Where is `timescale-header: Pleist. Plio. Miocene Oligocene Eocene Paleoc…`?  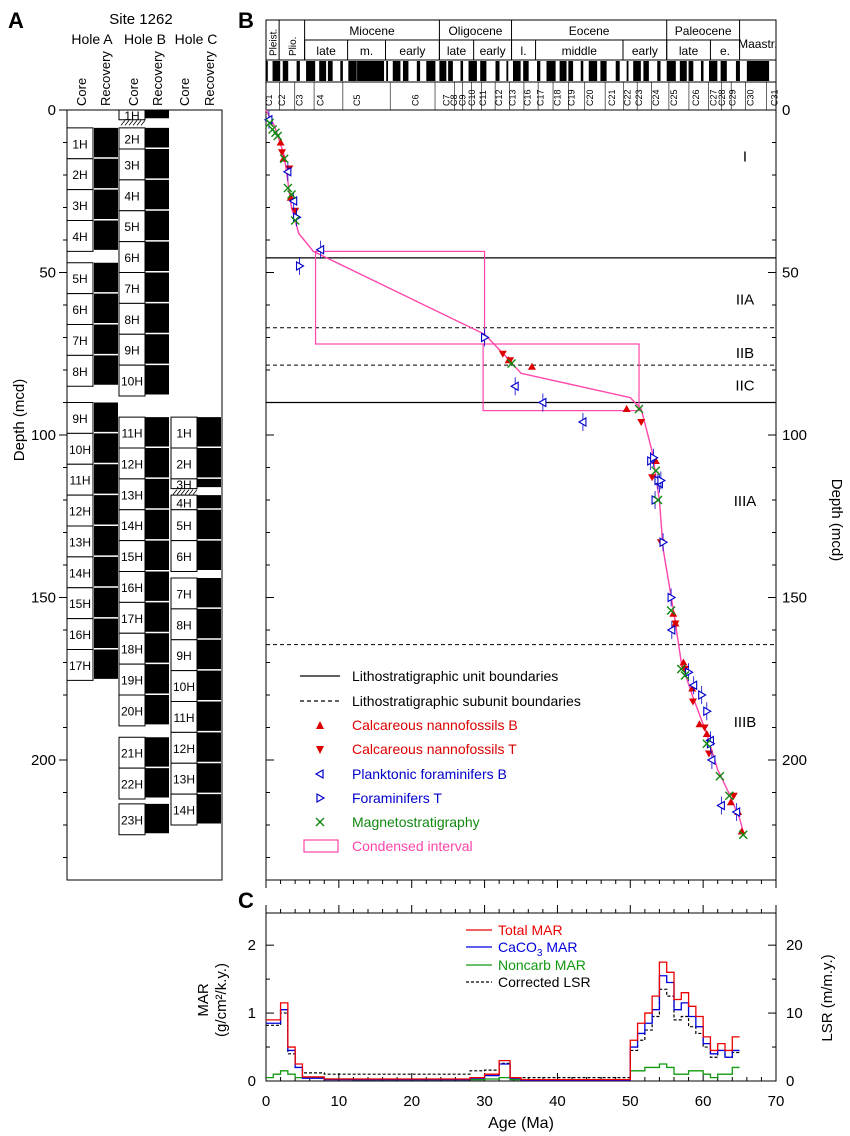
timescale-header: Pleist. Plio. Miocene Oligocene Eocene Paleoc… is located at coordinates (522, 65).